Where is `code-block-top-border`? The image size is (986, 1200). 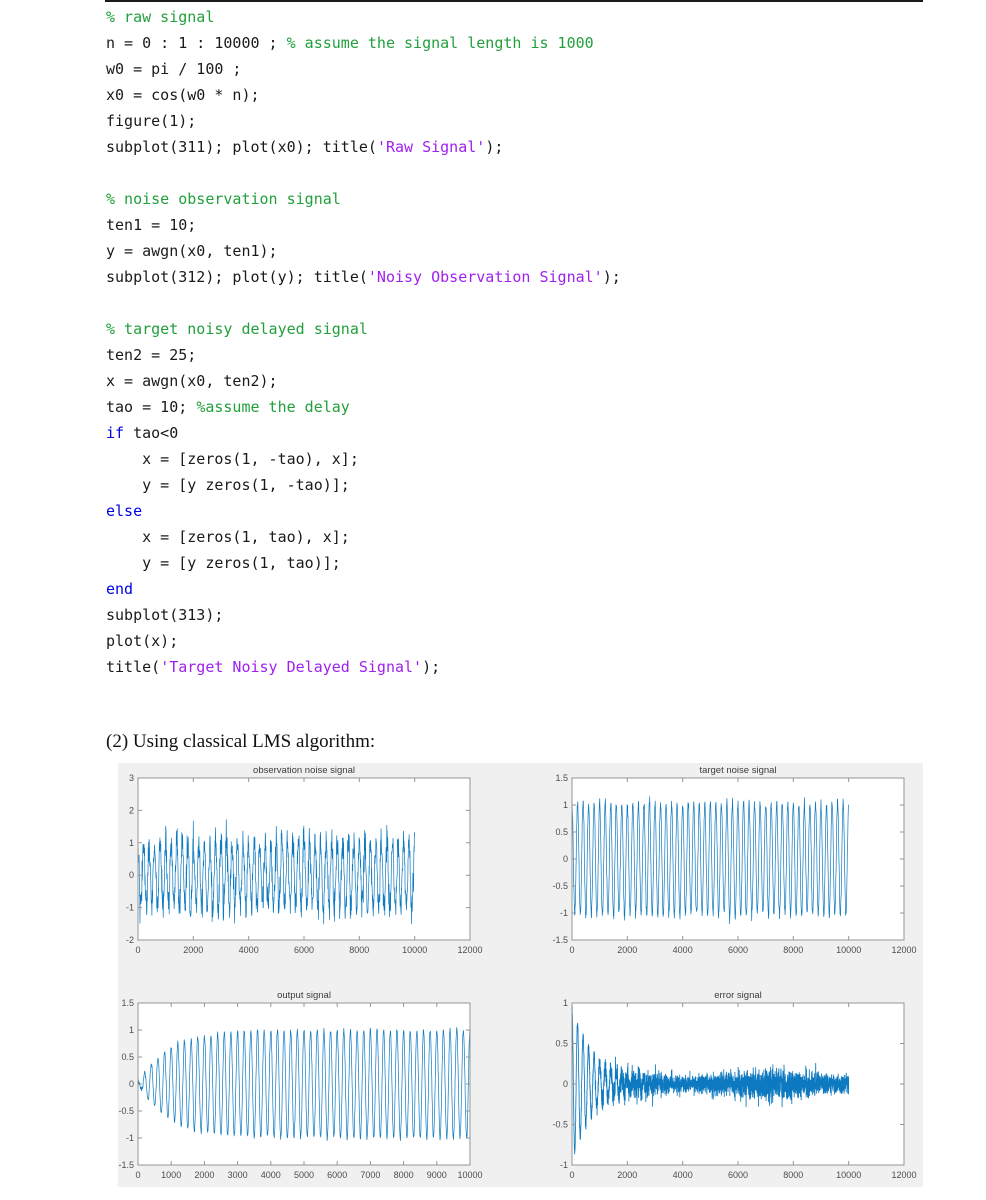 code-block-top-border is located at coordinates (514, 1).